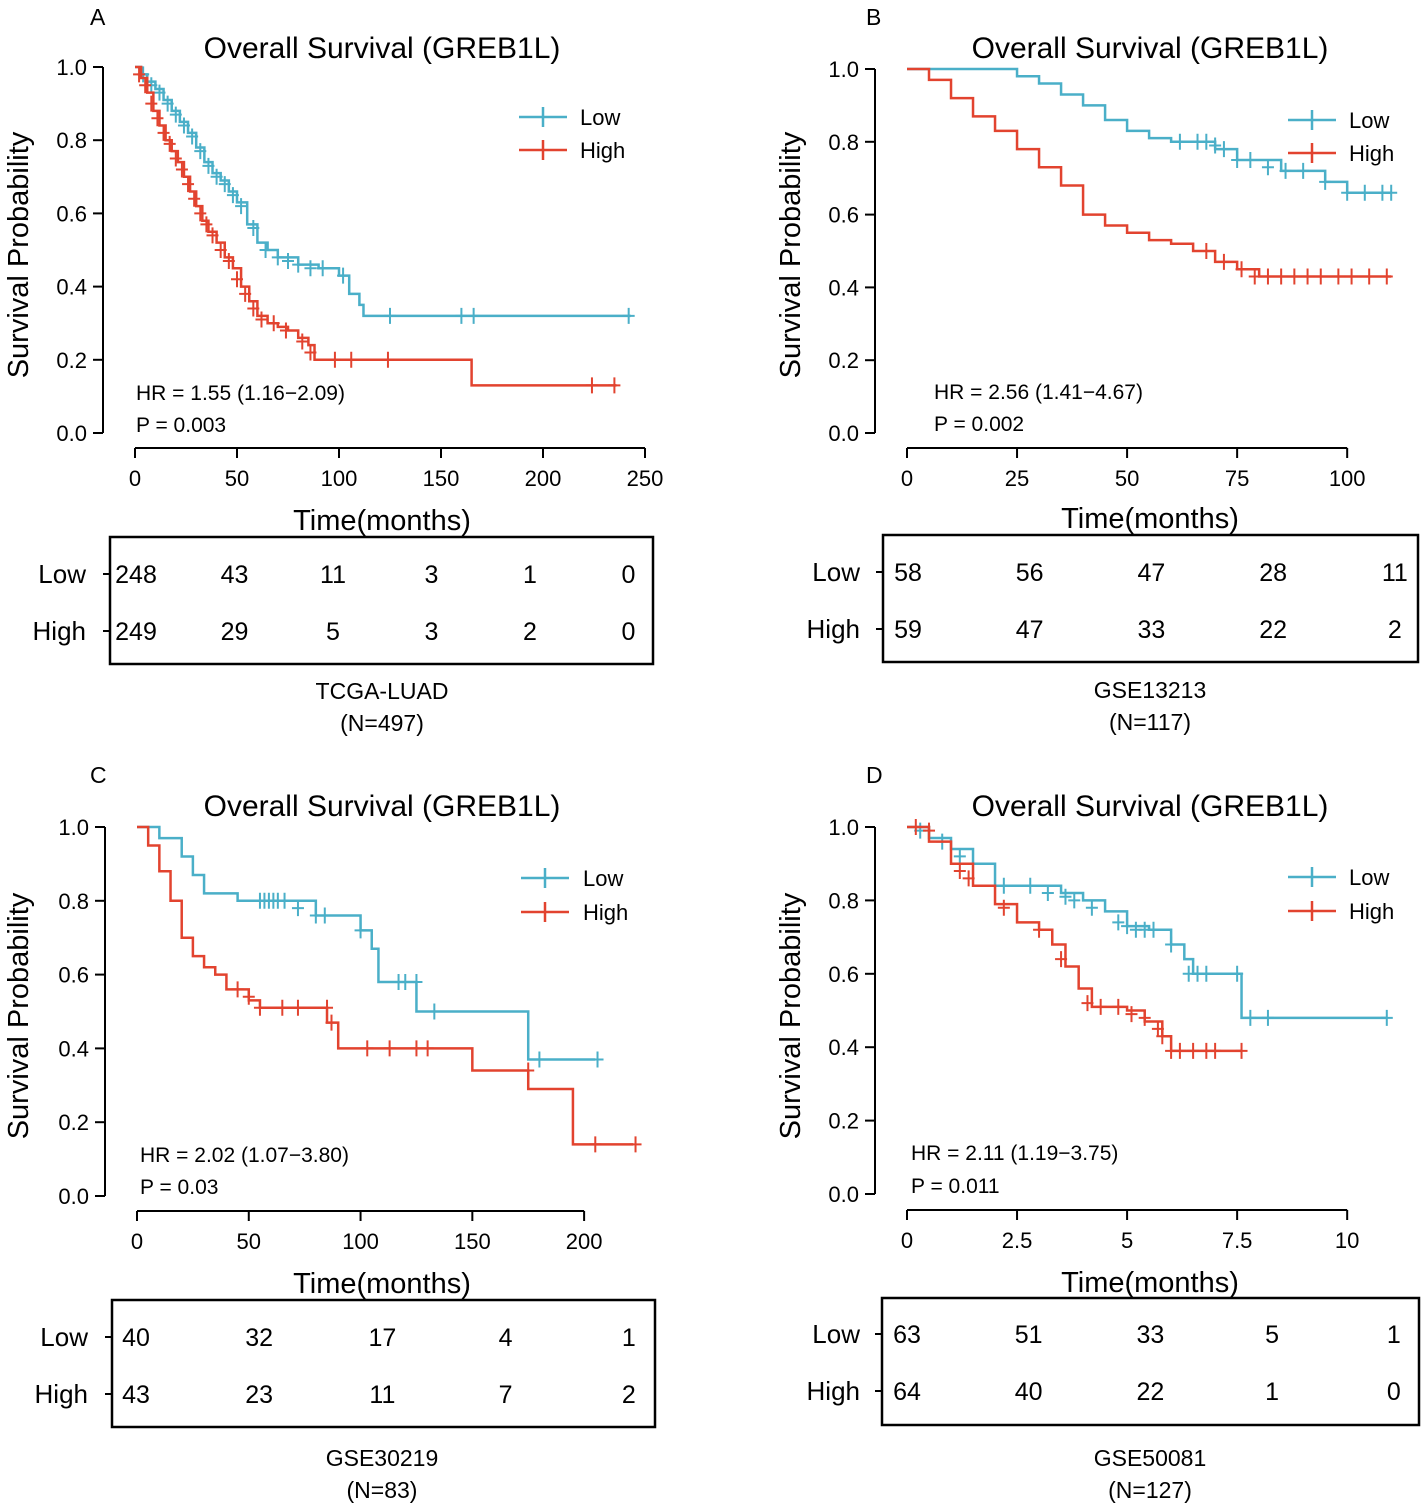  I want to click on risk-table-cell: 1, so click(530, 575).